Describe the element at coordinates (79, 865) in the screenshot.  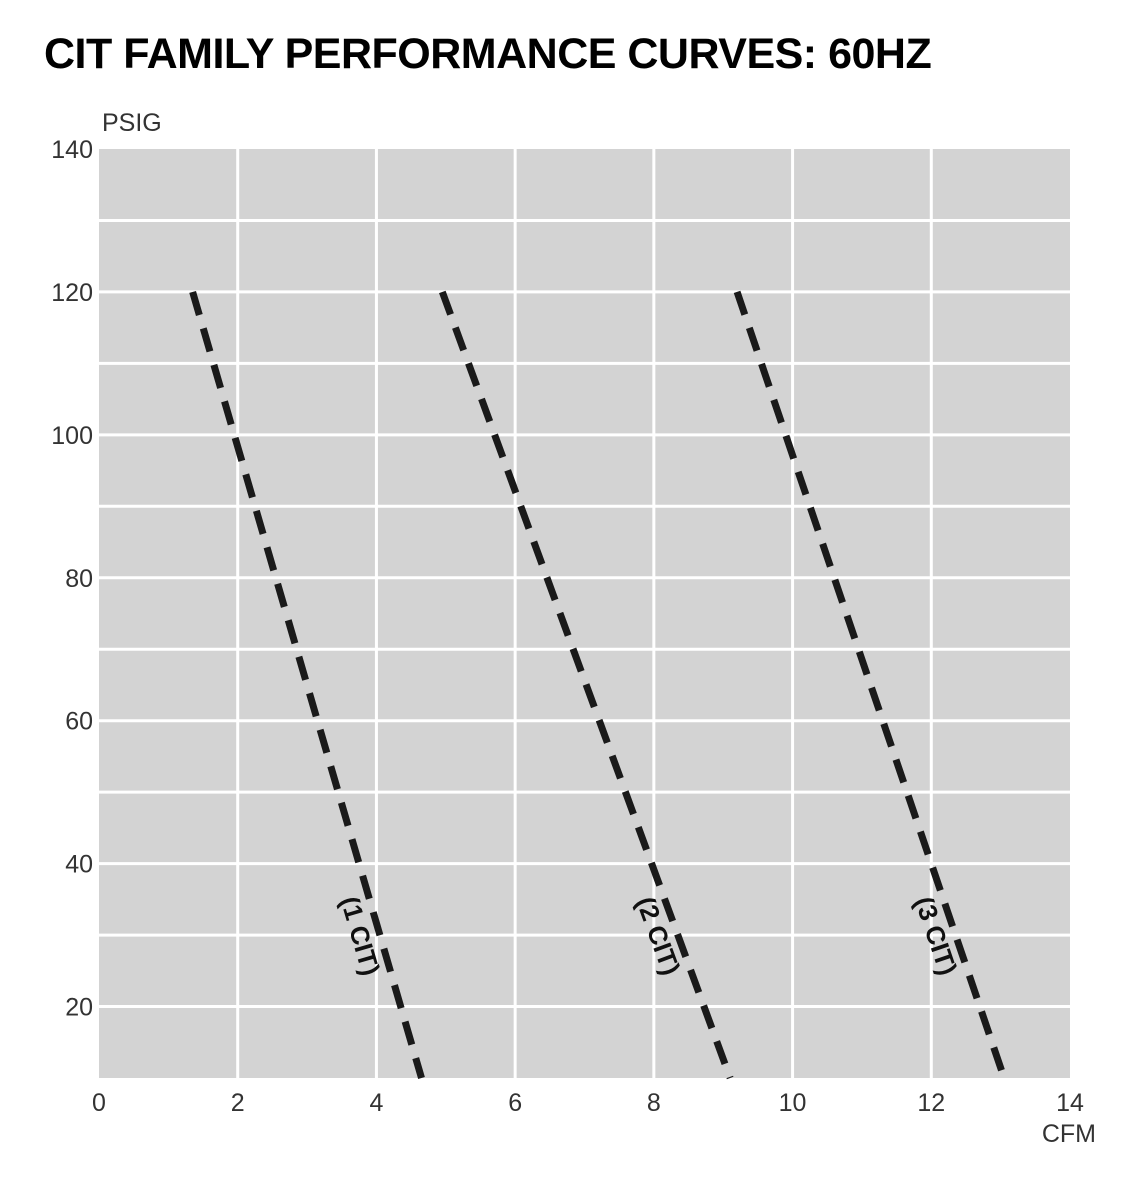
I see `y-tick-label: 40` at that location.